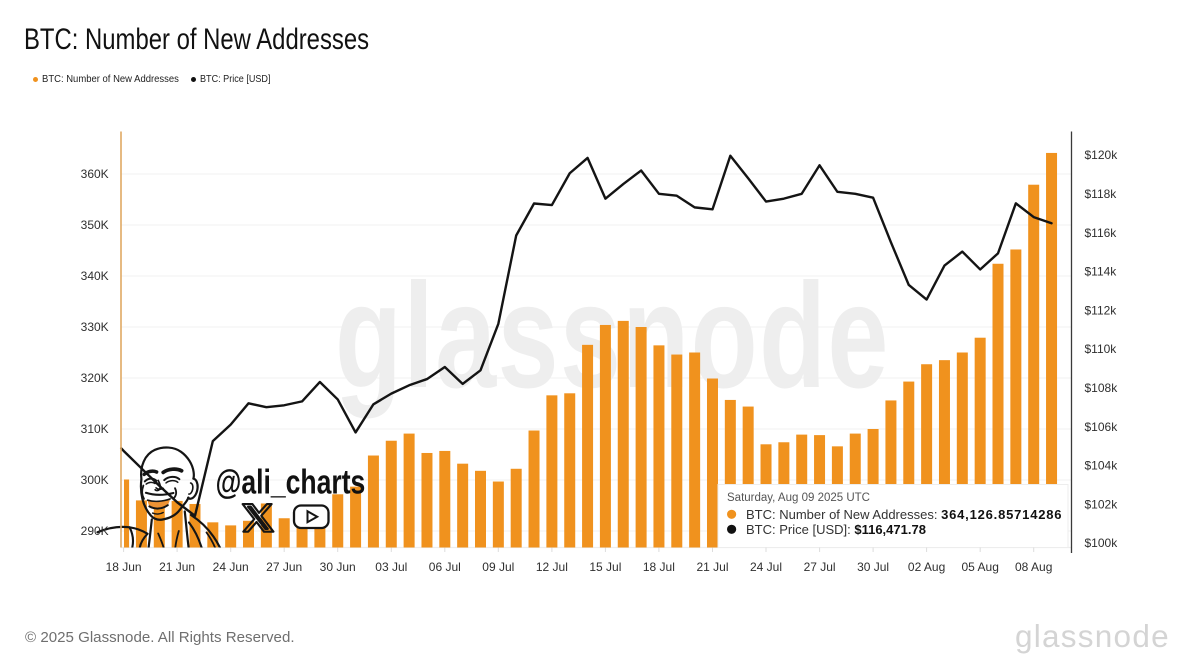  Describe the element at coordinates (1033, 567) in the screenshot. I see `svg-text: 08 Aug` at that location.